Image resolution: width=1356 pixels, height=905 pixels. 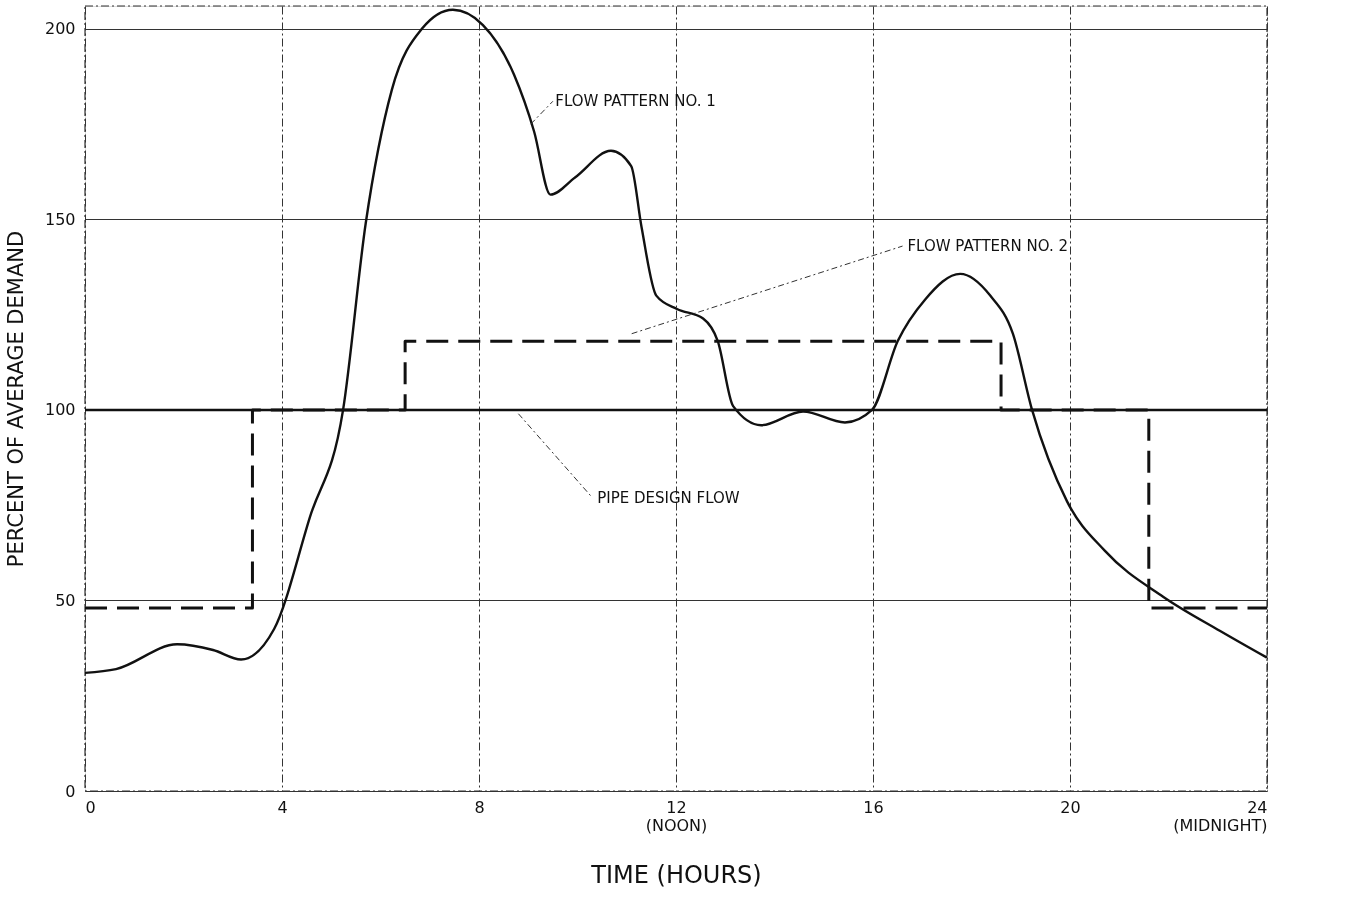 I want to click on x-tick-label: 0, so click(x=90, y=807).